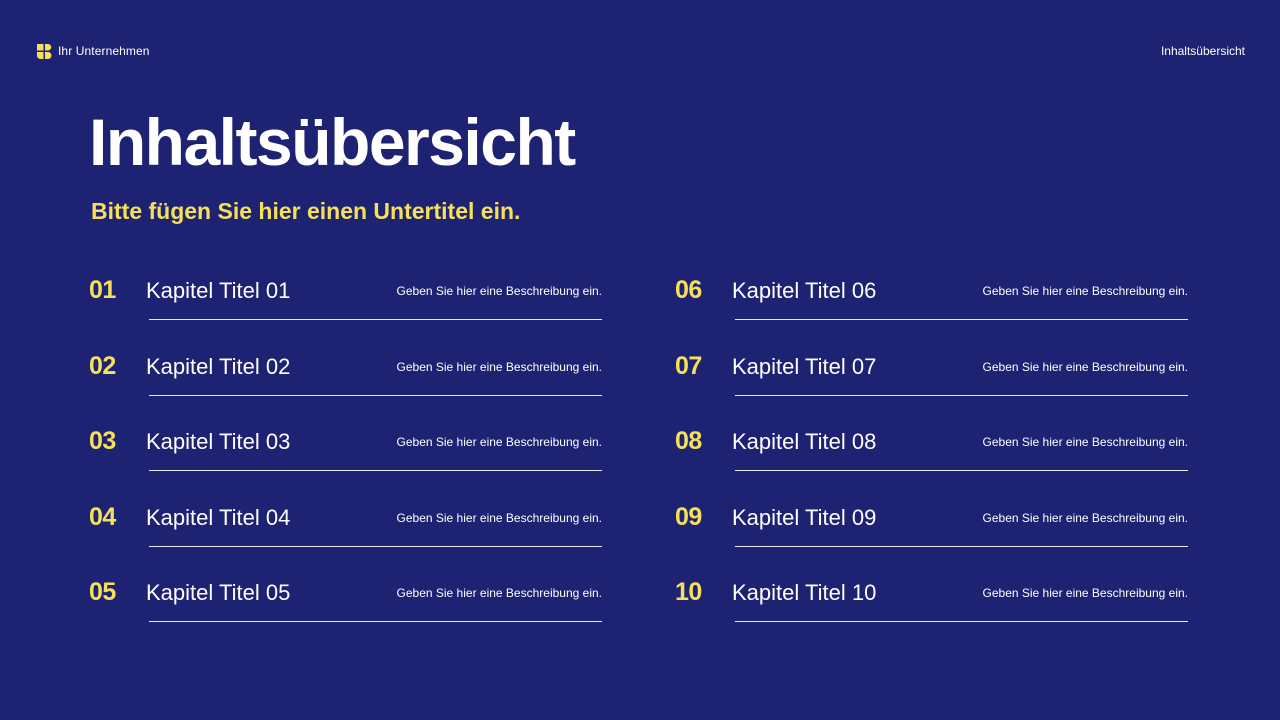  I want to click on chapter-number: 02, so click(102, 365).